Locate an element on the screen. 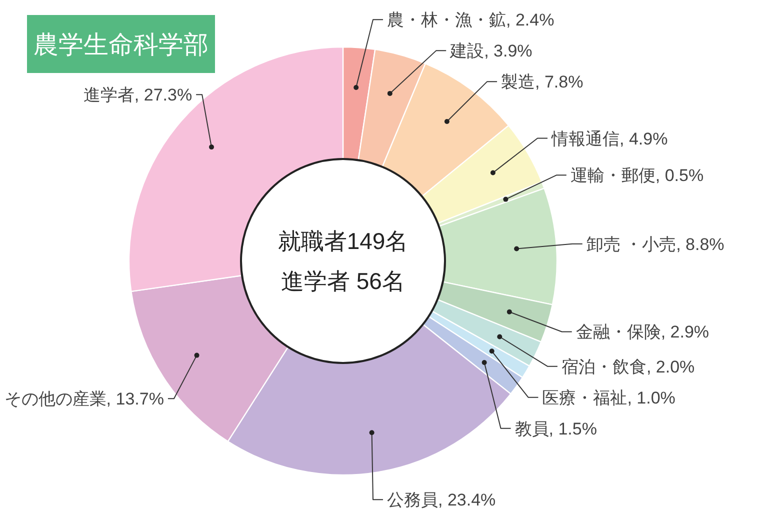  text: 就職者149名 is located at coordinates (343, 241).